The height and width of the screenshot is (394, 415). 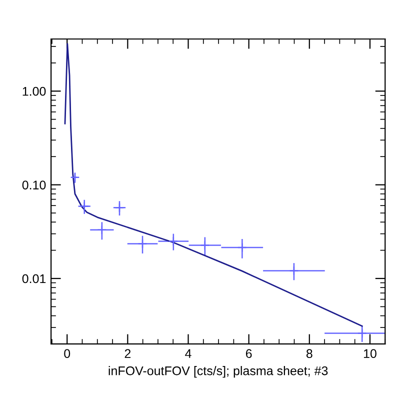 What do you see at coordinates (127, 353) in the screenshot?
I see `x-tick-label: 2` at bounding box center [127, 353].